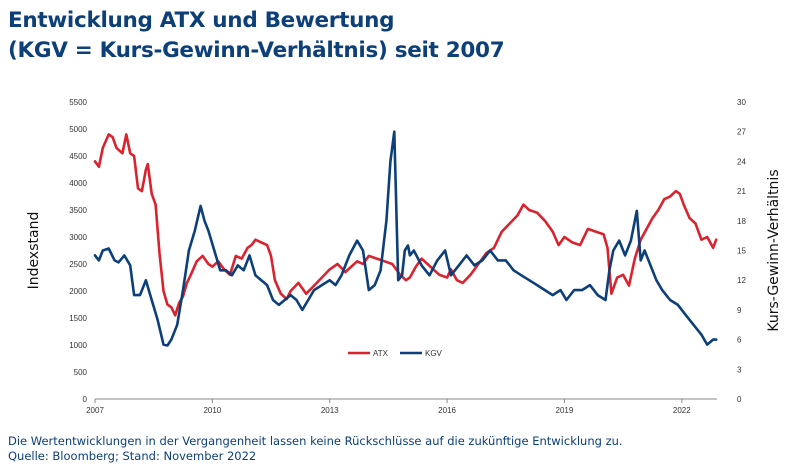 The image size is (807, 473). What do you see at coordinates (565, 410) in the screenshot?
I see `x-tick-label: 2019` at bounding box center [565, 410].